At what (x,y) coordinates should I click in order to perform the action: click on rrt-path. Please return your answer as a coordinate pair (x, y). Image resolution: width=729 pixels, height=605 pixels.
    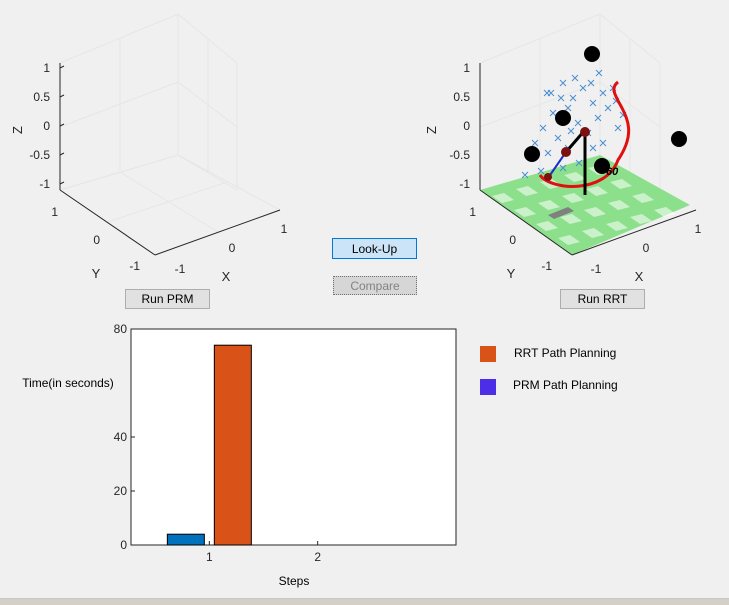
    Looking at the image, I should click on (584, 134).